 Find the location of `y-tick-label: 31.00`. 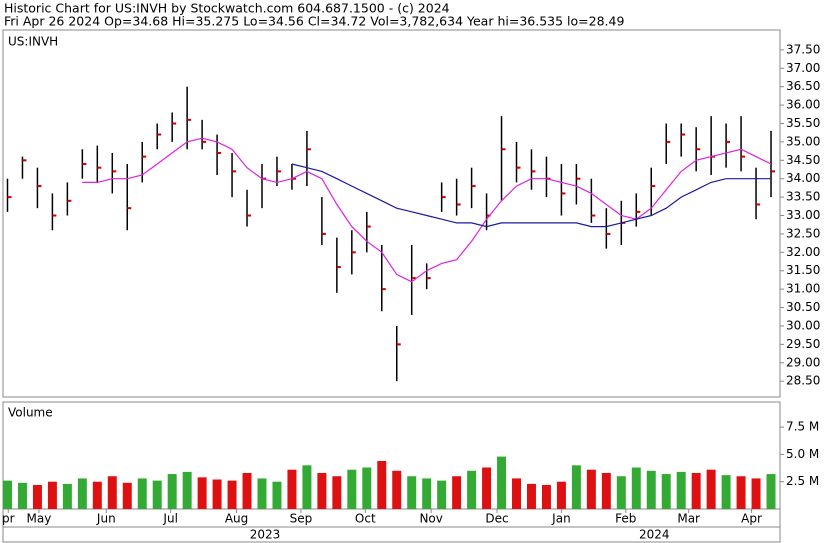

y-tick-label: 31.00 is located at coordinates (803, 289).